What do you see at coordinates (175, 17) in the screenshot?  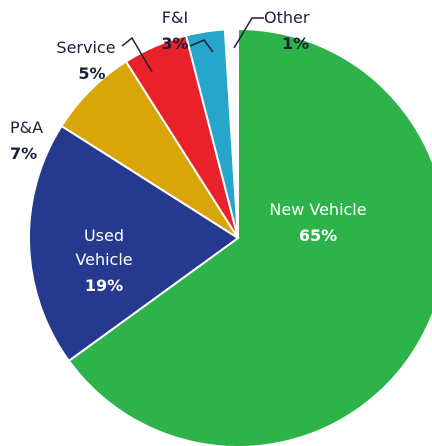 I see `slice-label: F&I` at bounding box center [175, 17].